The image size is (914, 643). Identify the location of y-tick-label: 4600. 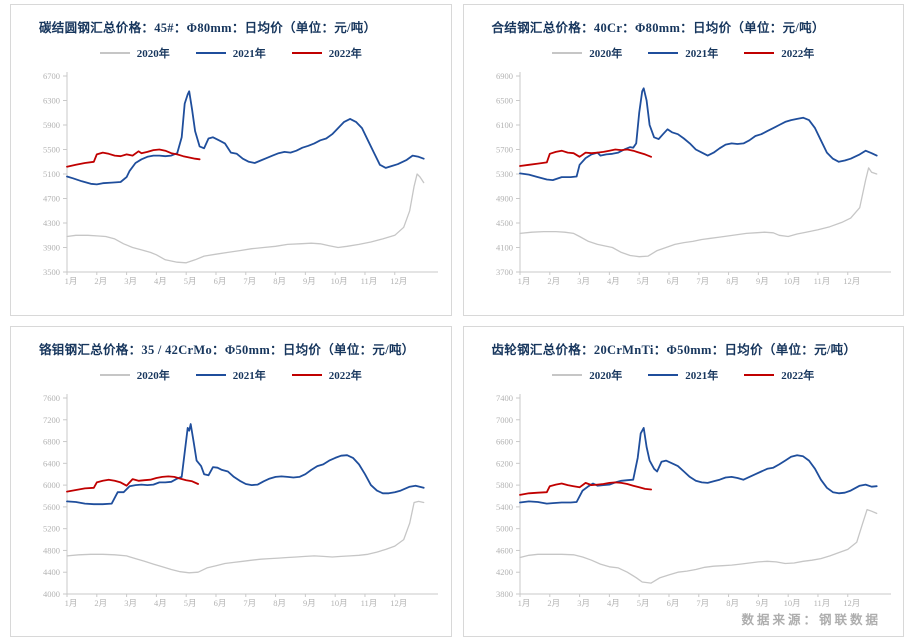
(504, 550).